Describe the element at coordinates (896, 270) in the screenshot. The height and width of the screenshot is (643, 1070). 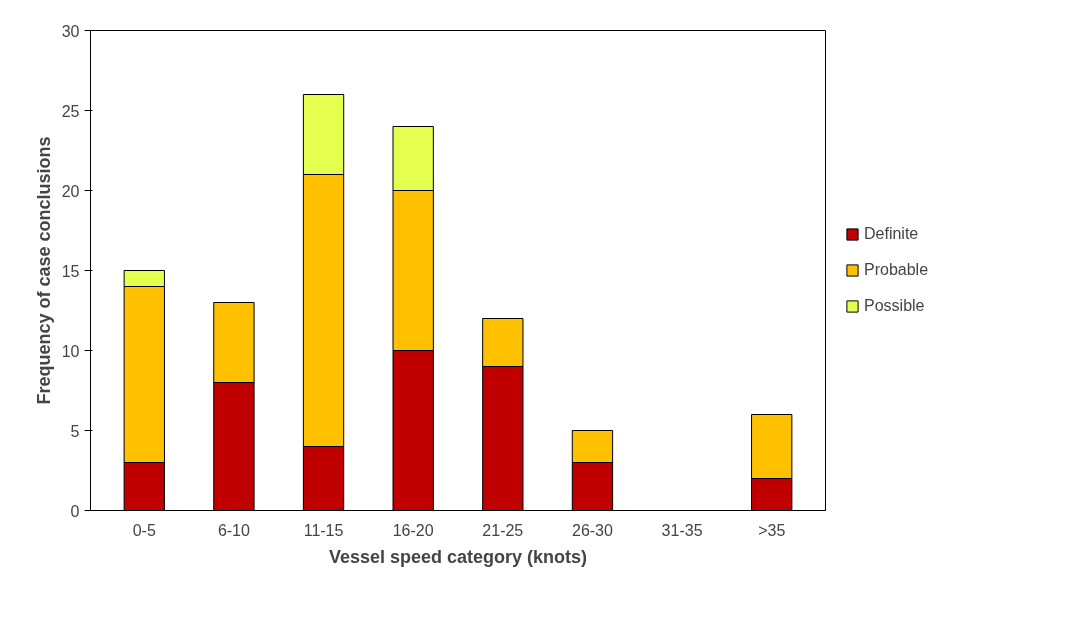
I see `legend-label: Probable` at that location.